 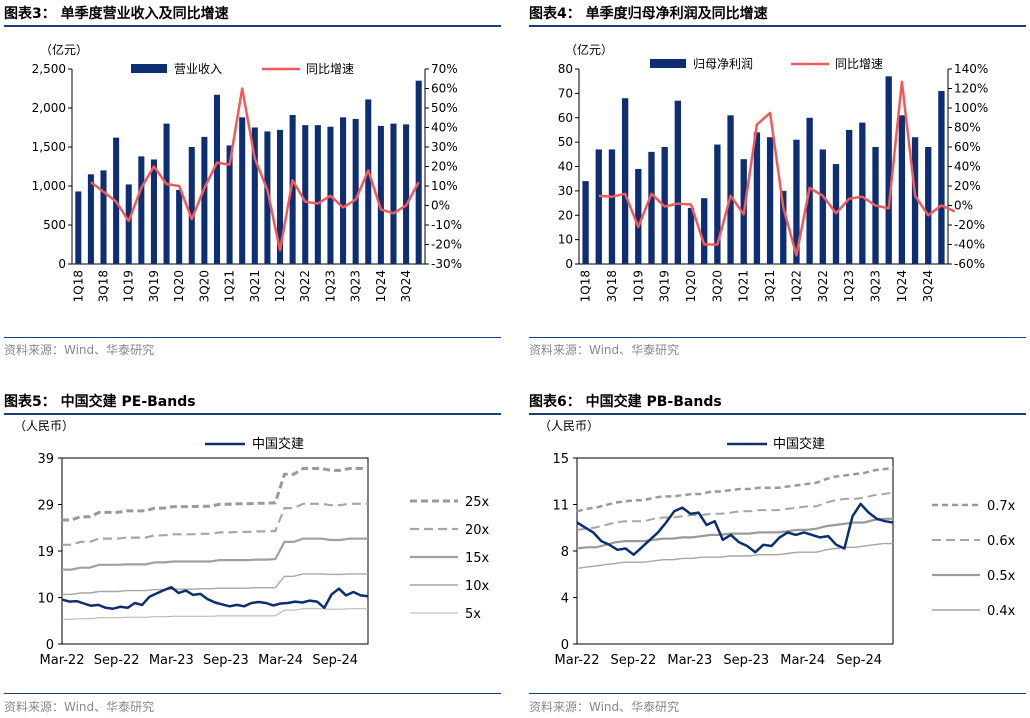 What do you see at coordinates (967, 186) in the screenshot?
I see `y2-tick-label: 20%` at bounding box center [967, 186].